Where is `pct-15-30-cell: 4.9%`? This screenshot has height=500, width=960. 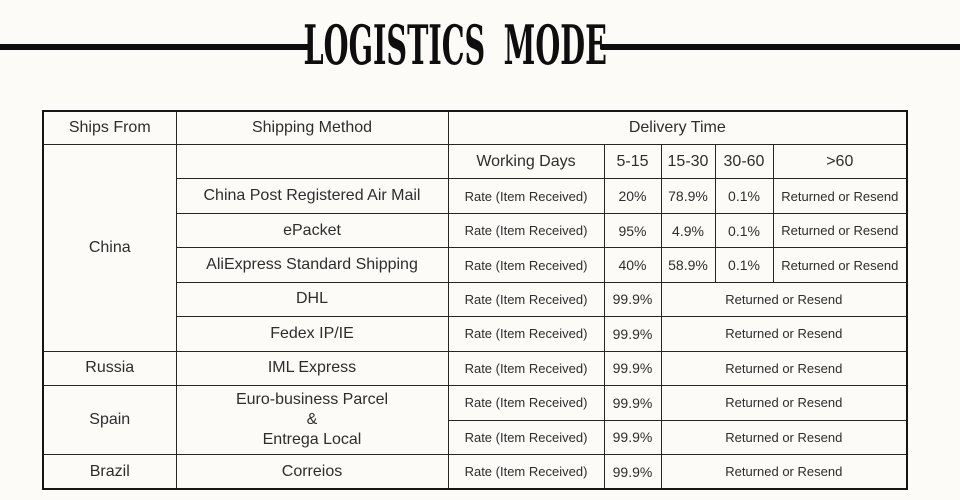
pct-15-30-cell: 4.9% is located at coordinates (688, 230).